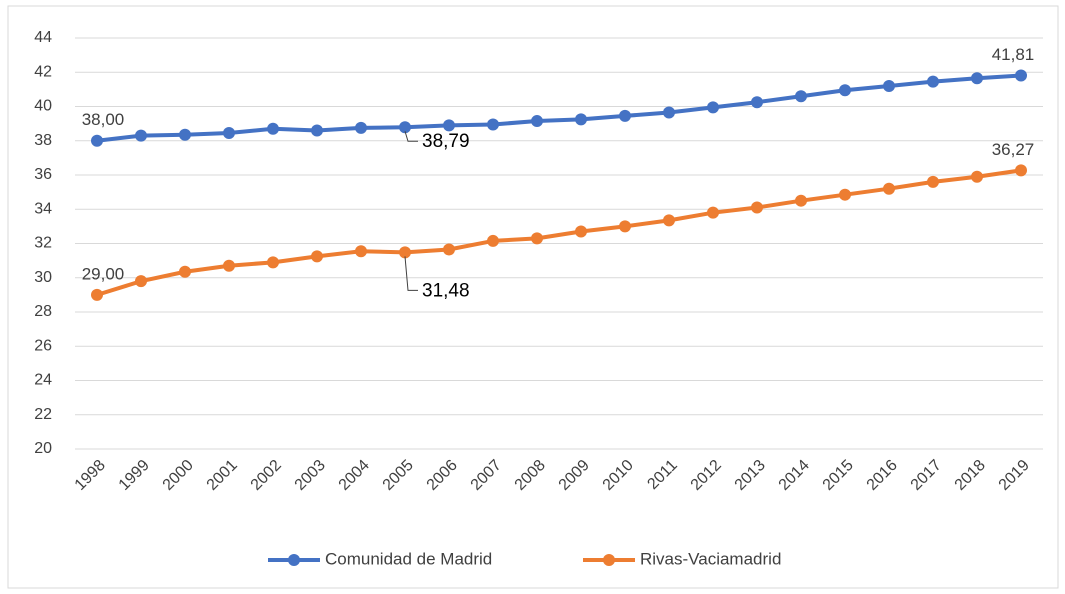 This screenshot has width=1065, height=594. I want to click on legend-label: Comunidad de Madrid, so click(408, 558).